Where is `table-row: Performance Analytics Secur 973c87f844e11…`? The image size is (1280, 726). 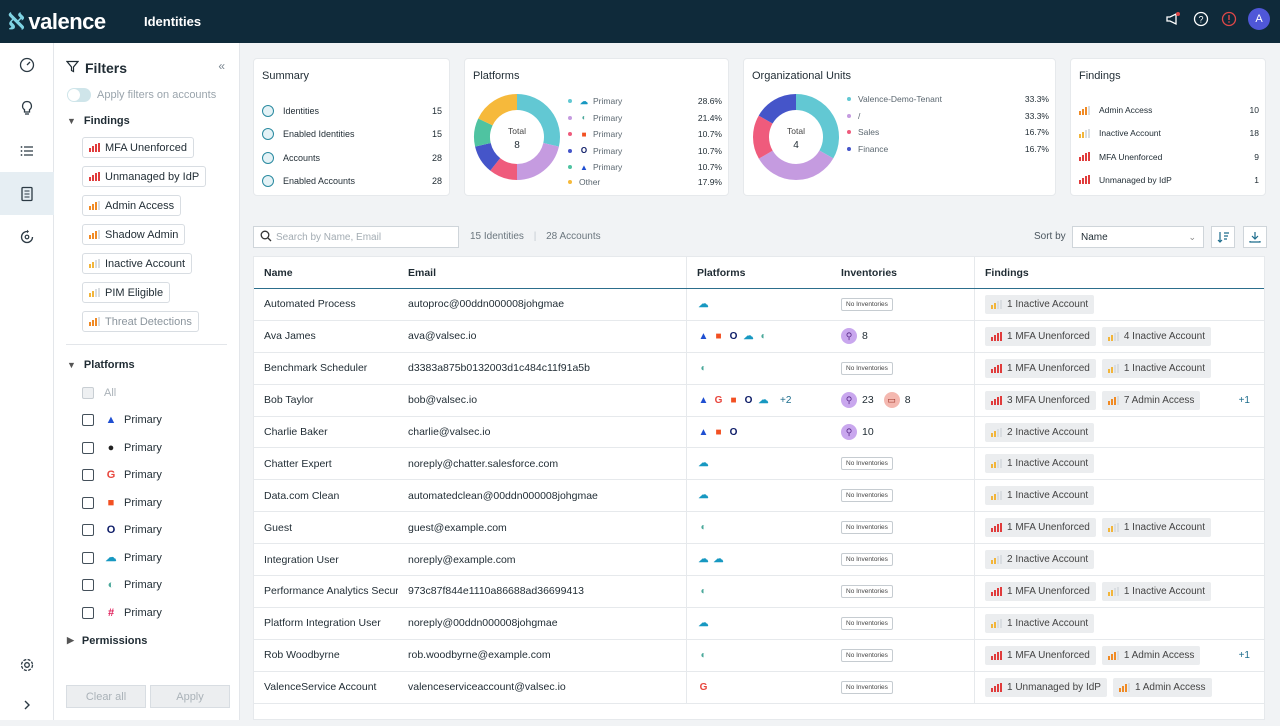
table-row: Performance Analytics Secur 973c87f844e11… is located at coordinates (759, 592).